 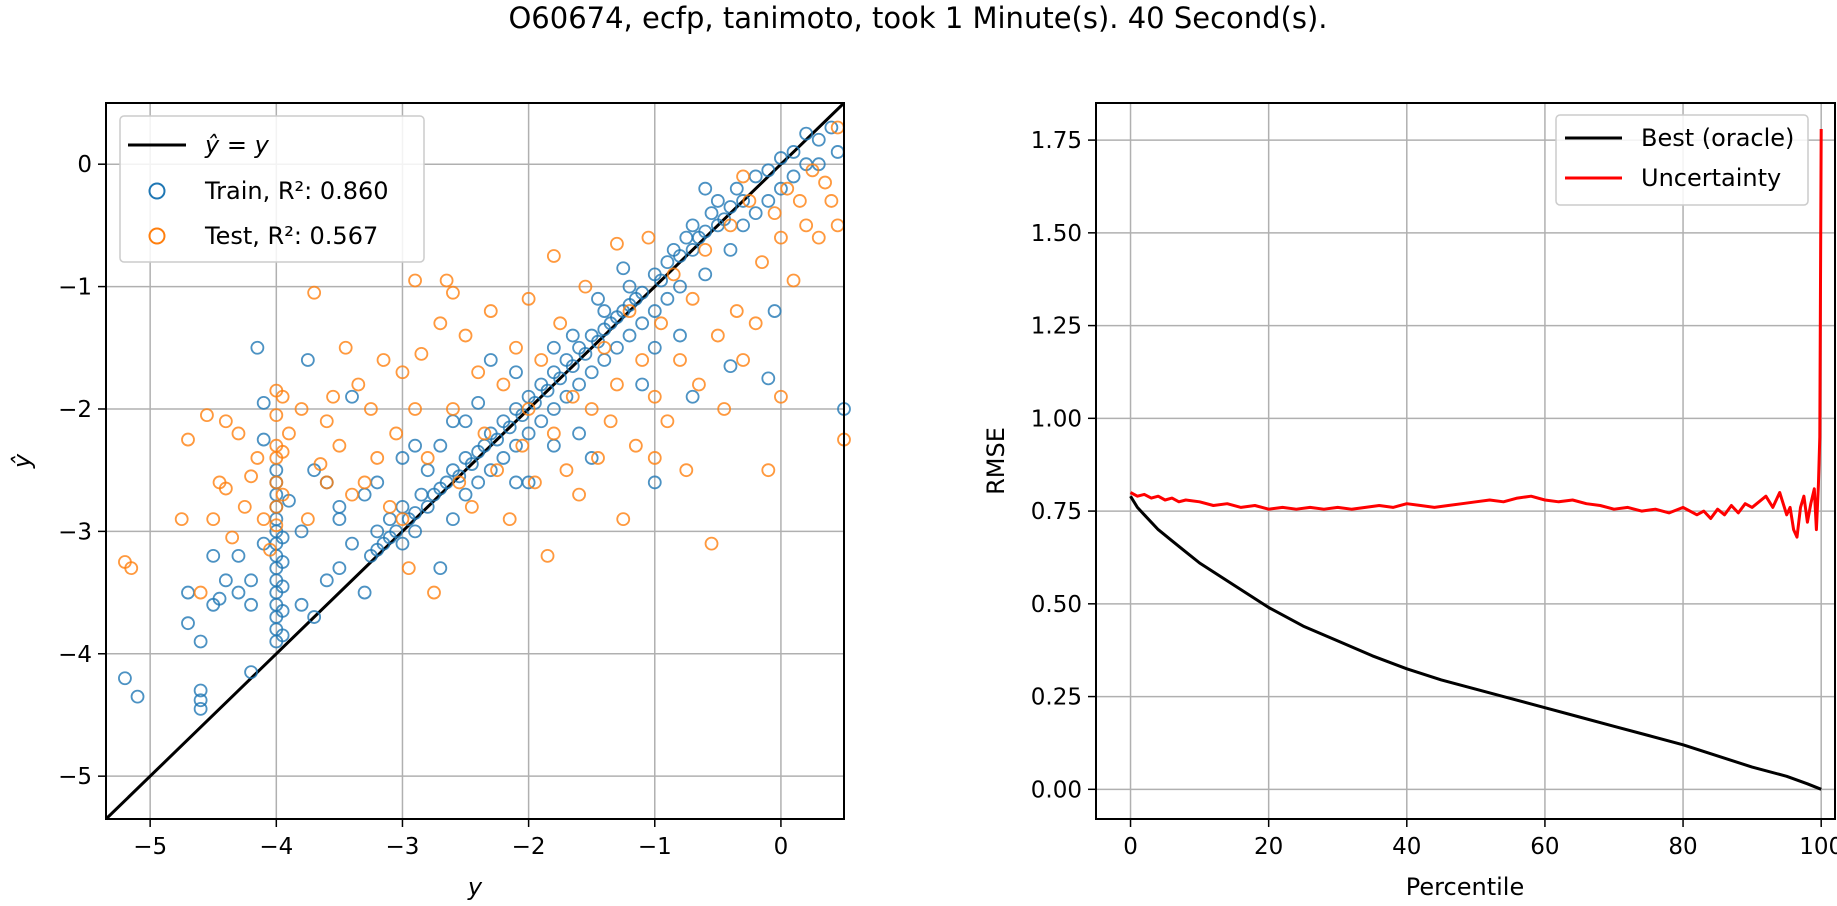 What do you see at coordinates (529, 847) in the screenshot?
I see `parity-x-tick-label: −2` at bounding box center [529, 847].